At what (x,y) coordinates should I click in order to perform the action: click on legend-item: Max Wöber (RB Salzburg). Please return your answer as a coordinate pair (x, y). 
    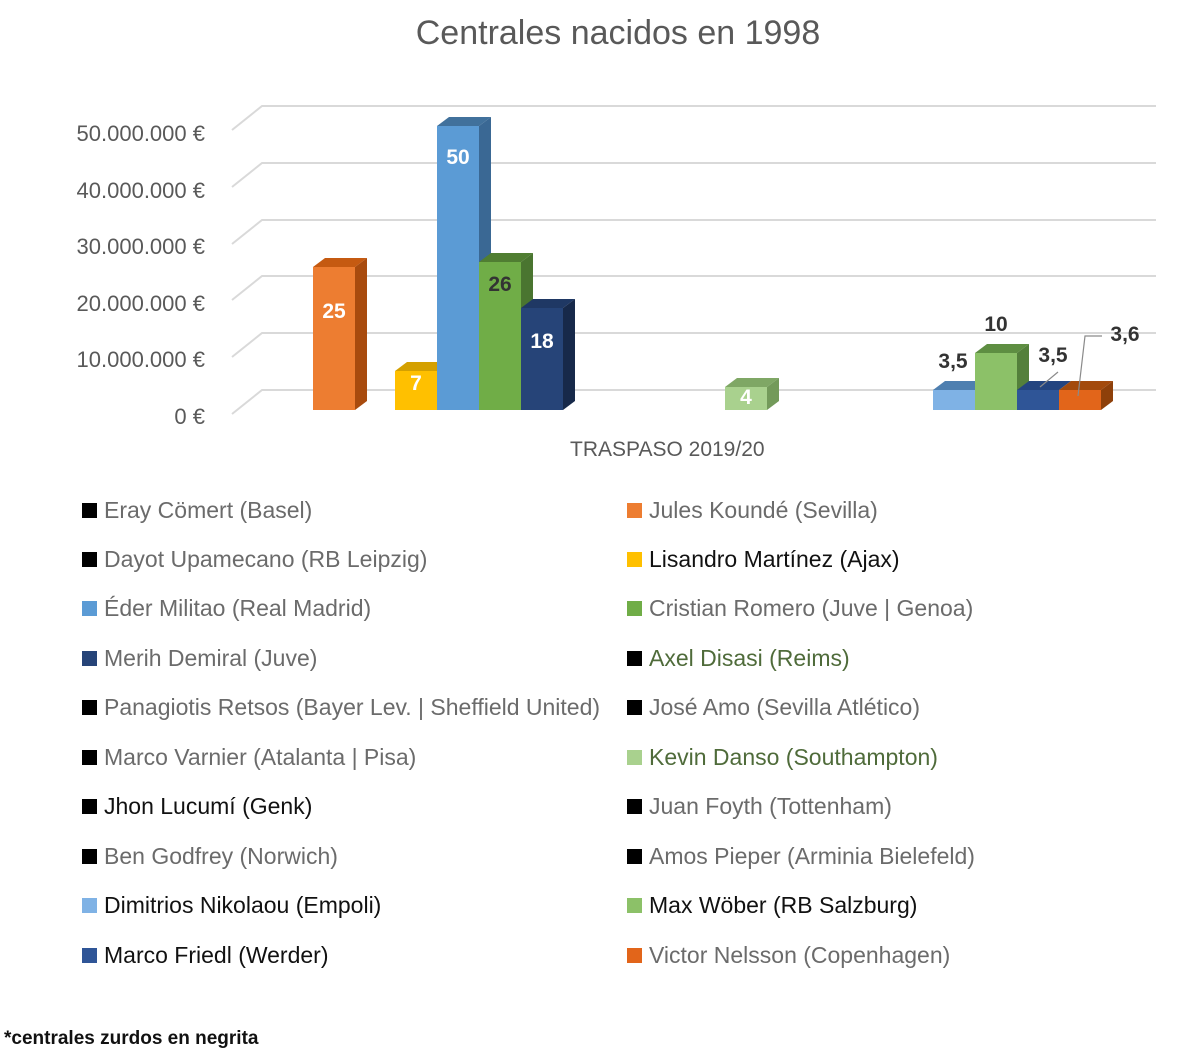
    Looking at the image, I should click on (772, 905).